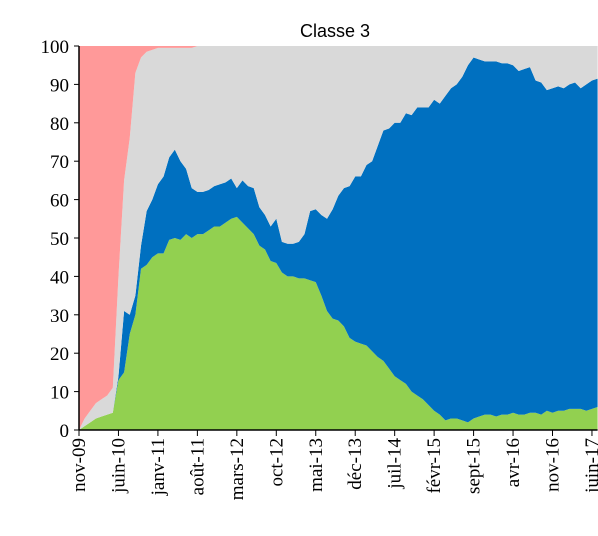 The image size is (598, 536). What do you see at coordinates (395, 464) in the screenshot?
I see `x-tick-label: juil-14` at bounding box center [395, 464].